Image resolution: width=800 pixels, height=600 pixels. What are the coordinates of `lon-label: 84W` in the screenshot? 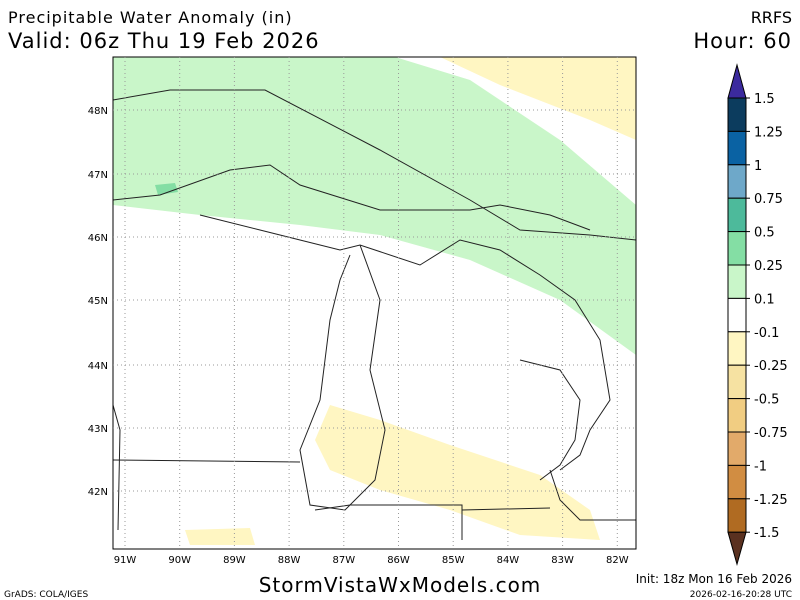 It's located at (508, 560).